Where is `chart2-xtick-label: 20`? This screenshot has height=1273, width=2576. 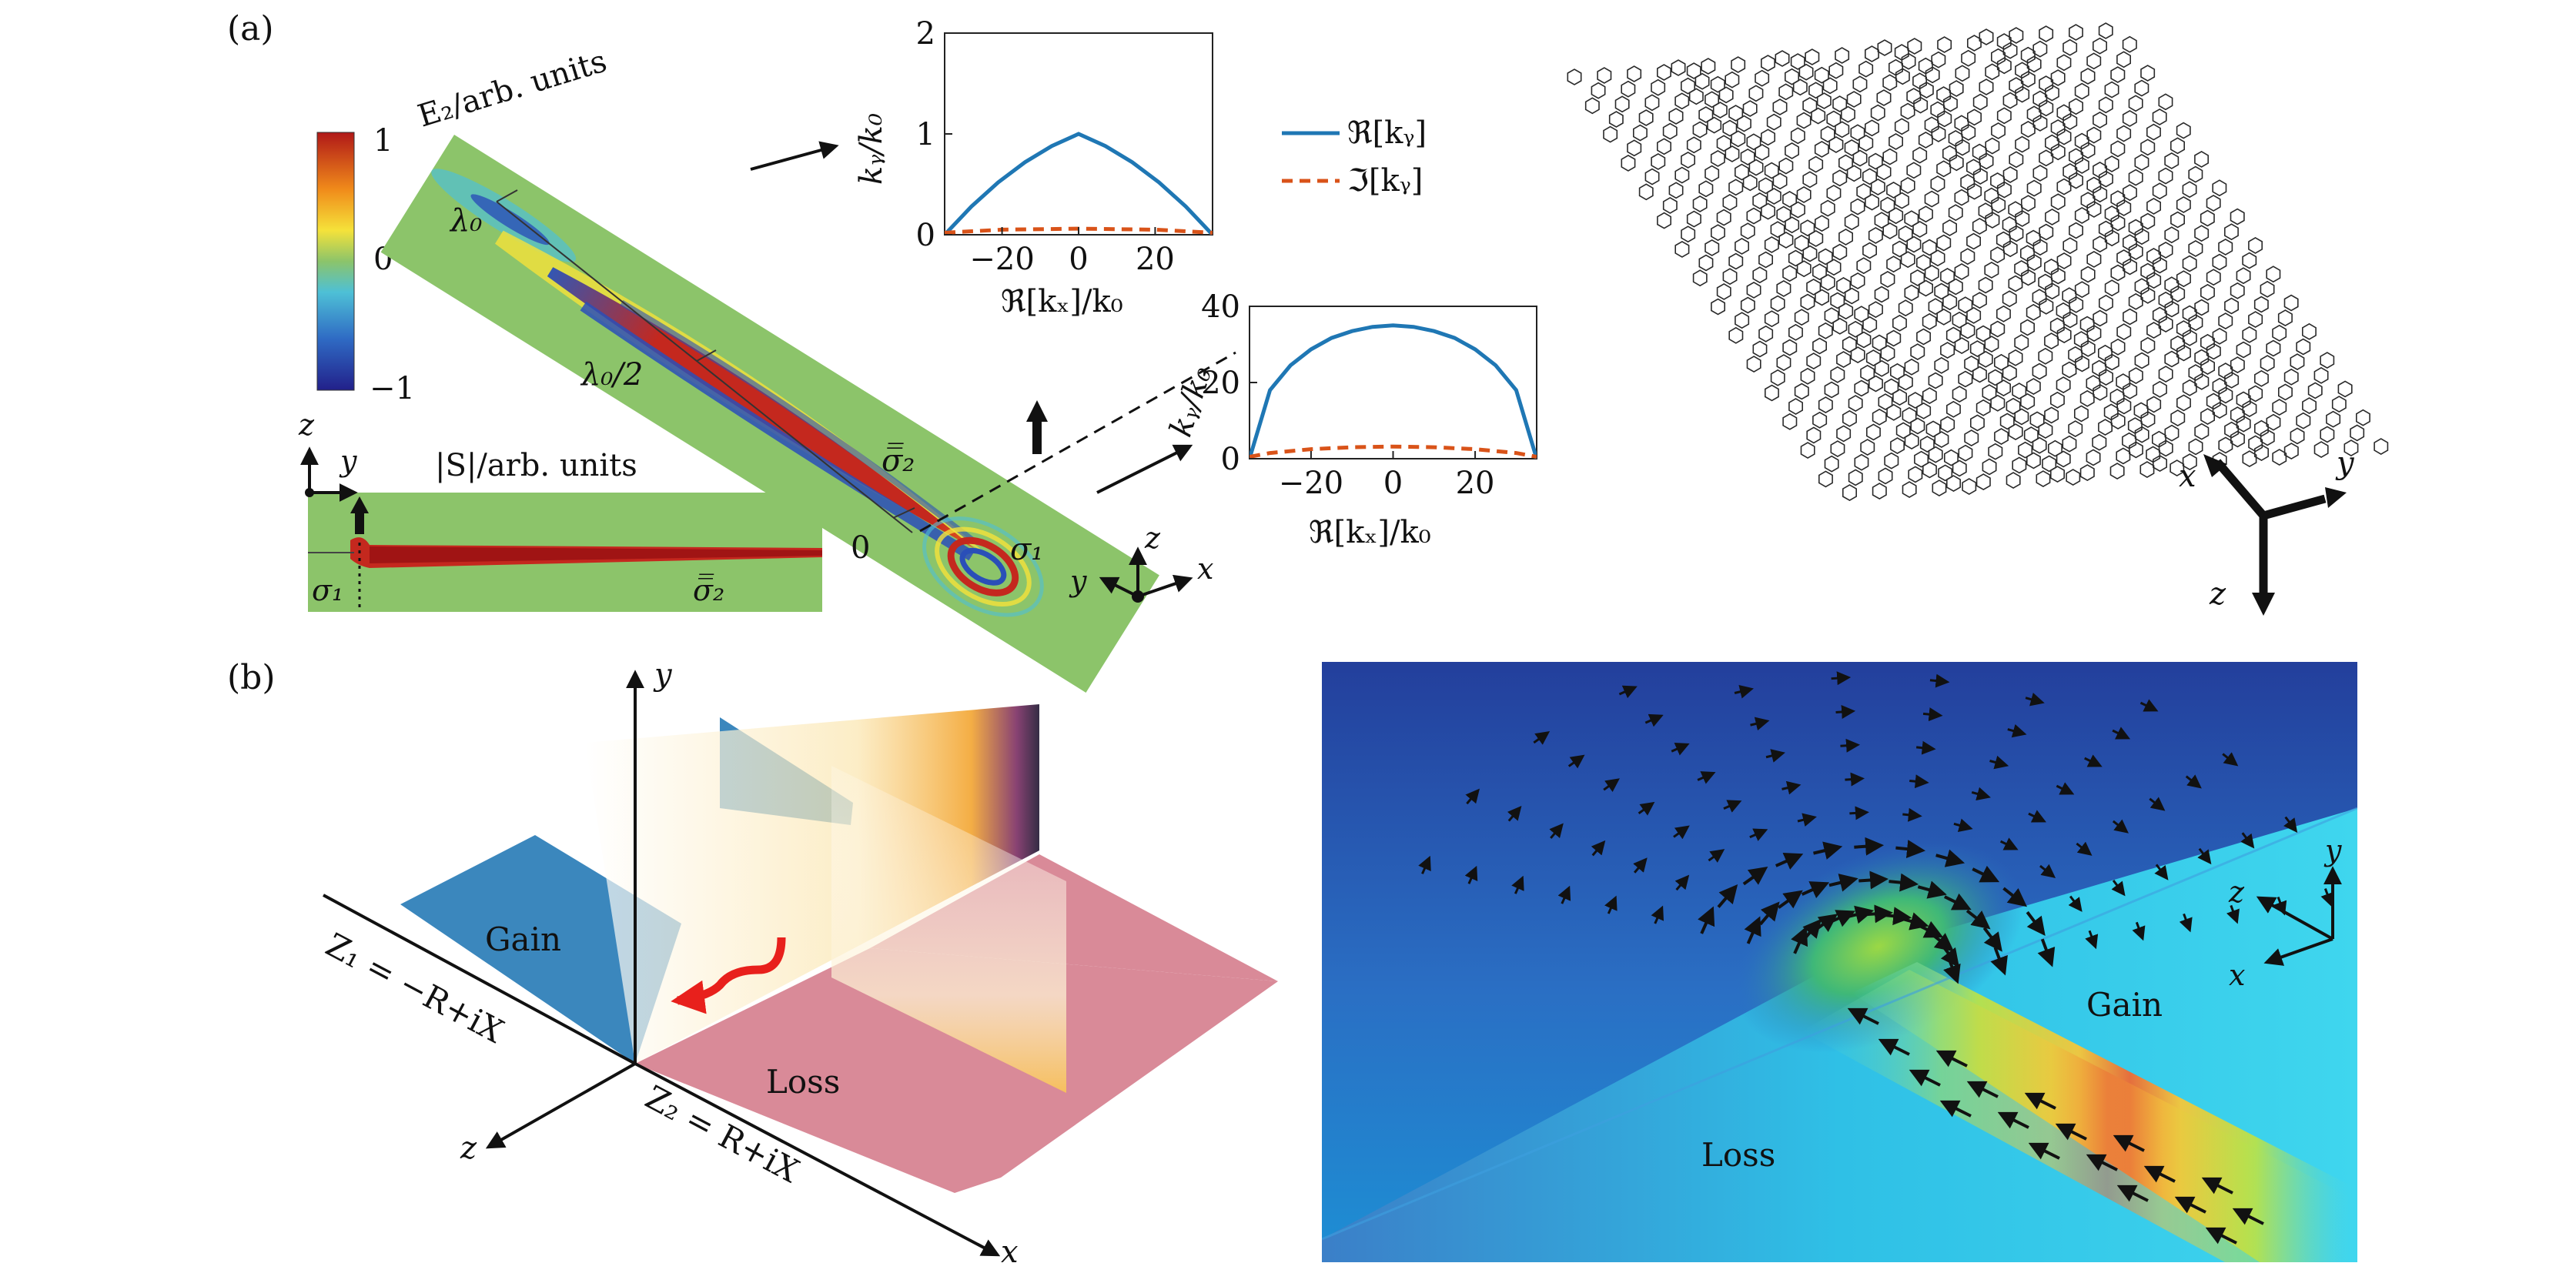 chart2-xtick-label: 20 is located at coordinates (1475, 483).